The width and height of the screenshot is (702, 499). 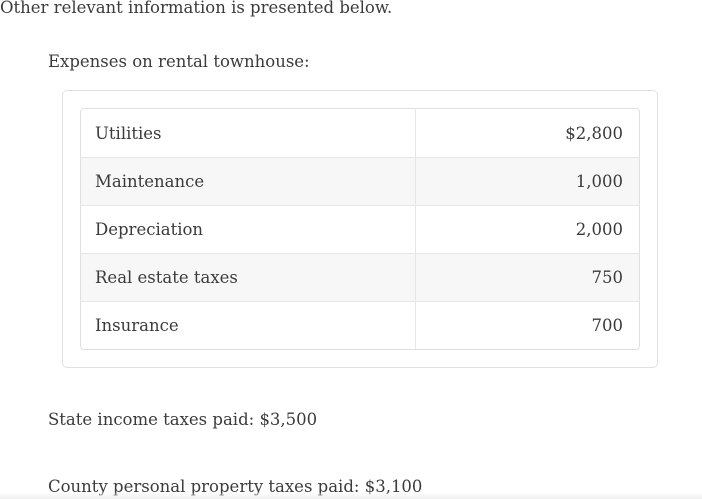 I want to click on page-bottom-fade, so click(x=351, y=495).